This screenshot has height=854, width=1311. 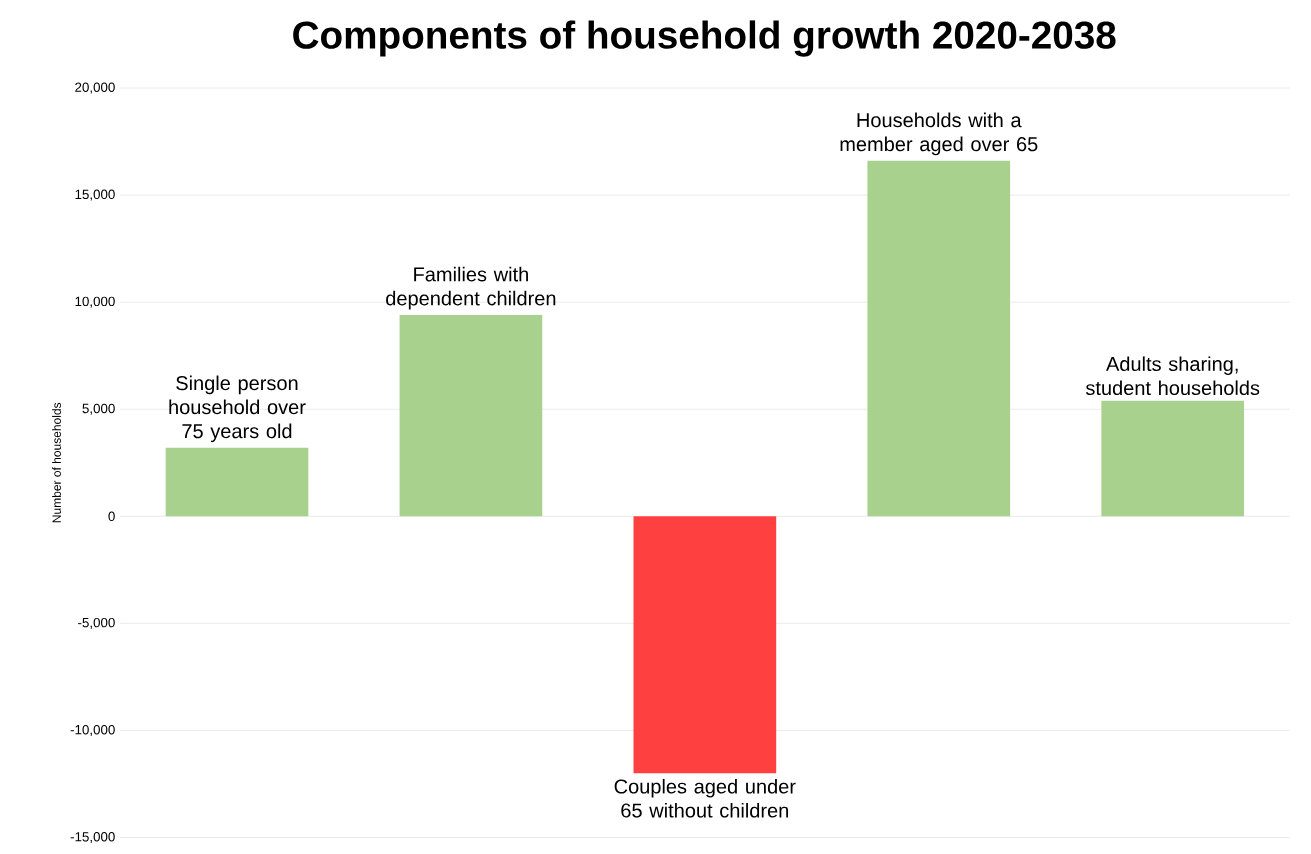 I want to click on y-tick-label: 10,000, so click(x=95, y=302).